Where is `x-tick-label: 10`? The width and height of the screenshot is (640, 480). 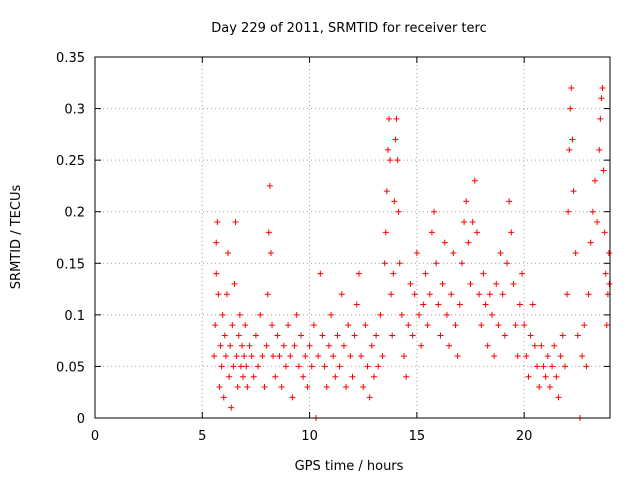
x-tick-label: 10 is located at coordinates (309, 436).